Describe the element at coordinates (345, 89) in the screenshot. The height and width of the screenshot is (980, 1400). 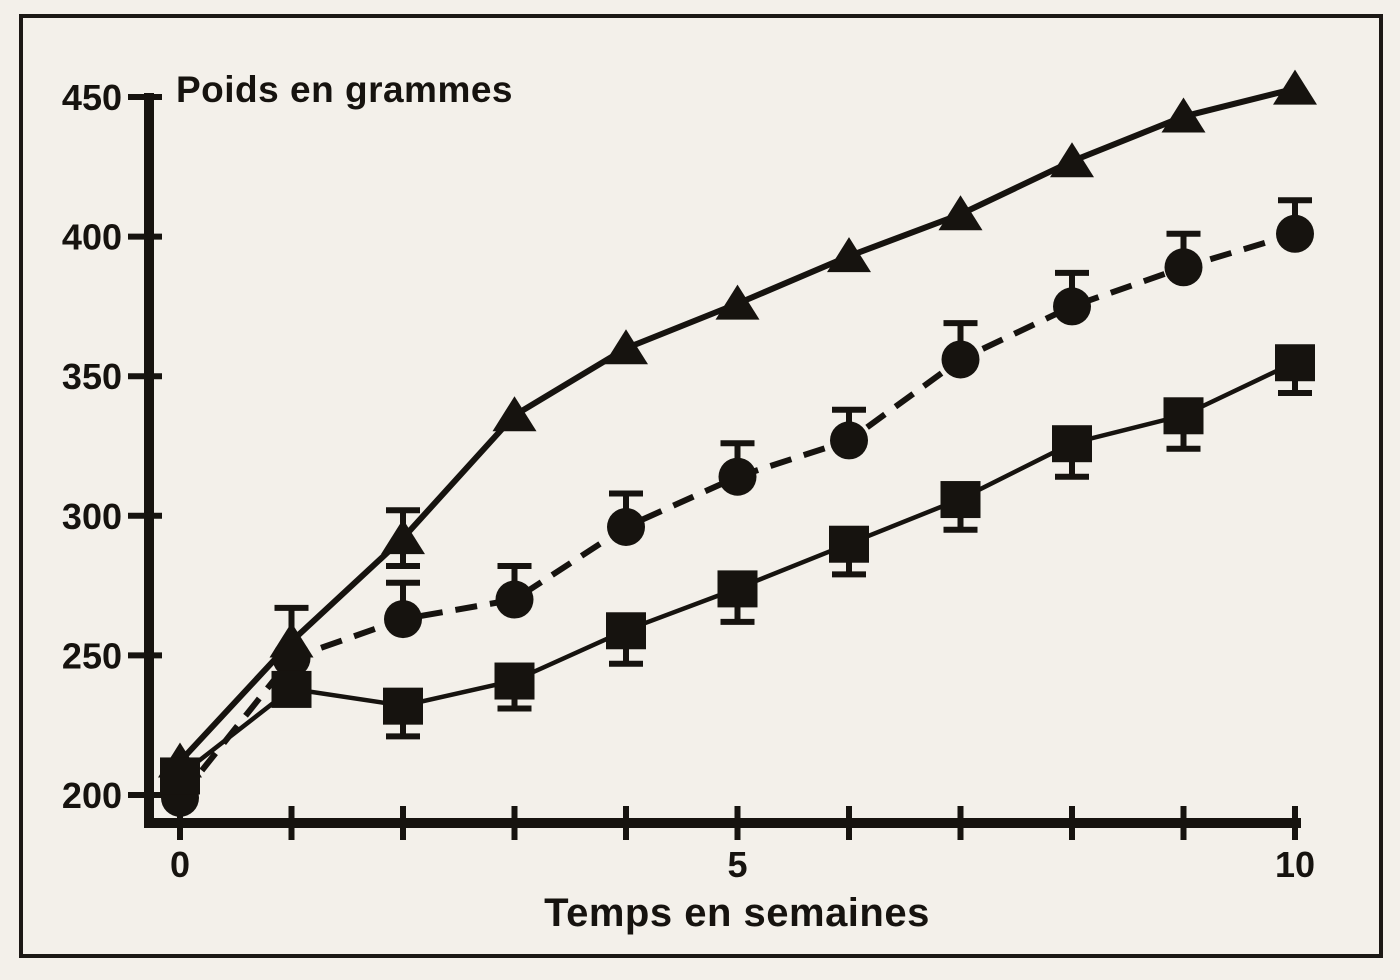
I see `y-axis-title: Poids en grammes` at that location.